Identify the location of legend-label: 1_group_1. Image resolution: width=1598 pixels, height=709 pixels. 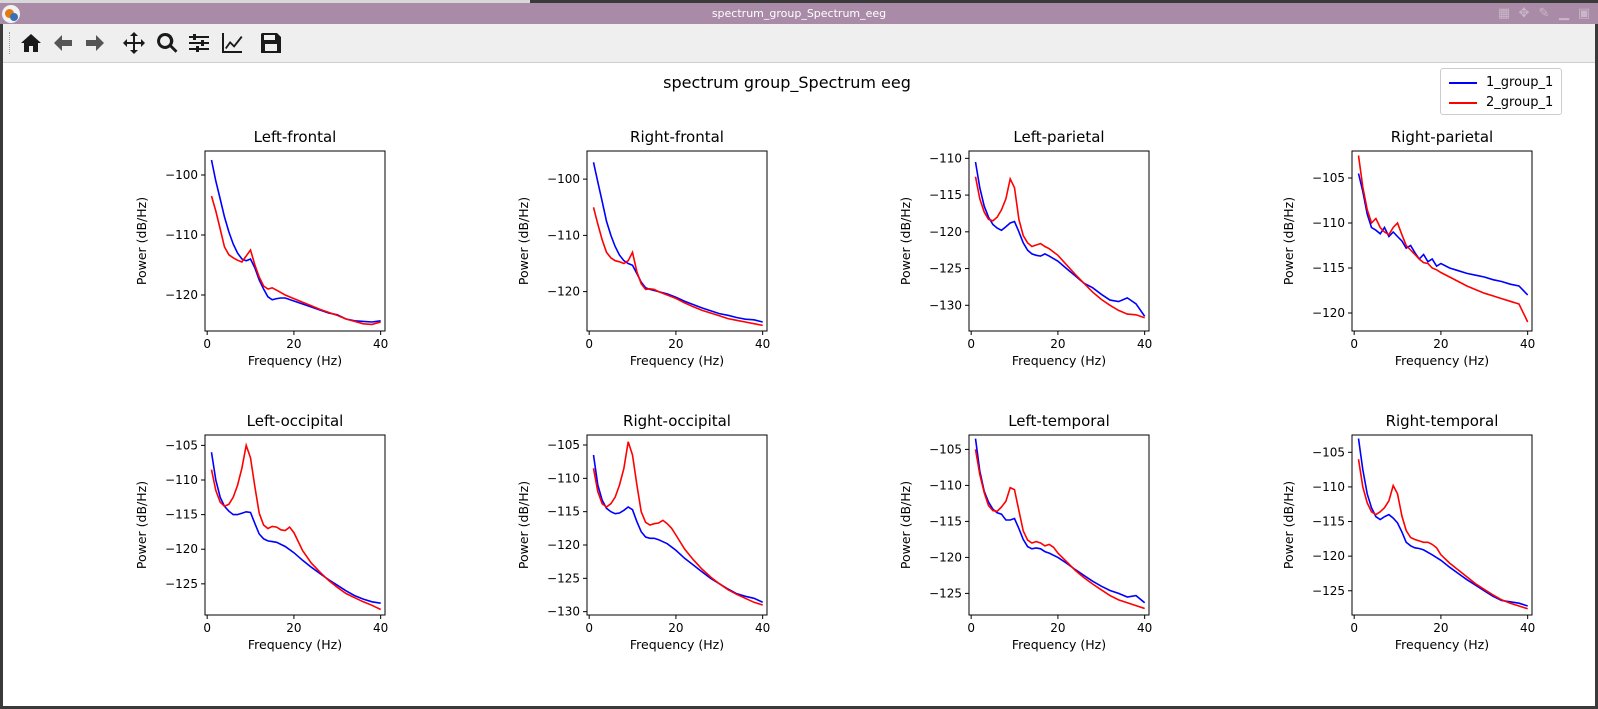
(1520, 82).